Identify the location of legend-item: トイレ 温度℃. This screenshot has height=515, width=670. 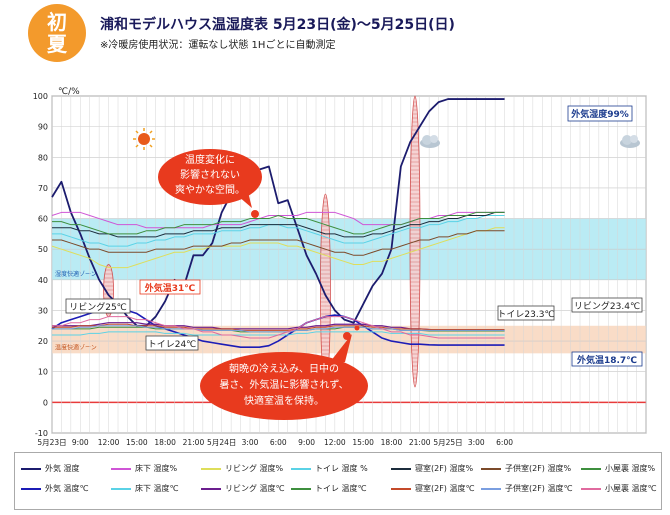
(329, 488).